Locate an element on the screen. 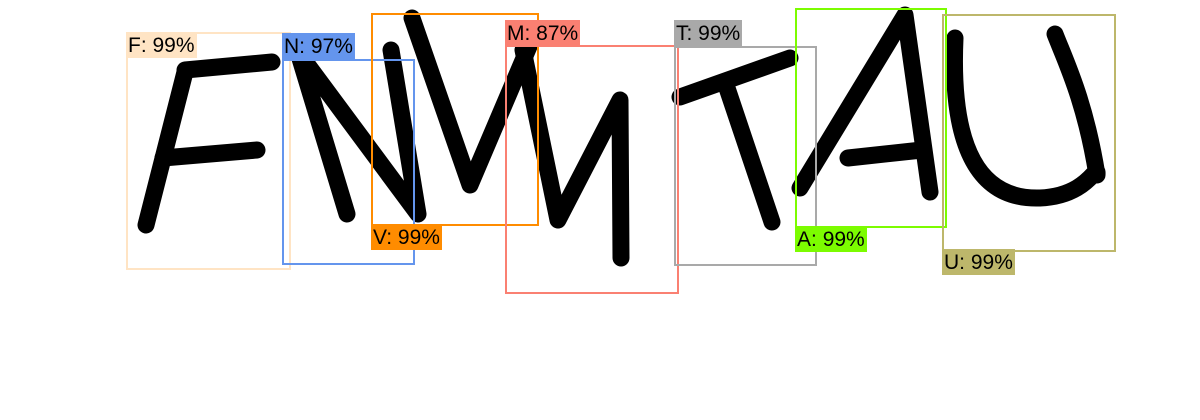 This screenshot has height=420, width=1200. detection-box-a is located at coordinates (871, 118).